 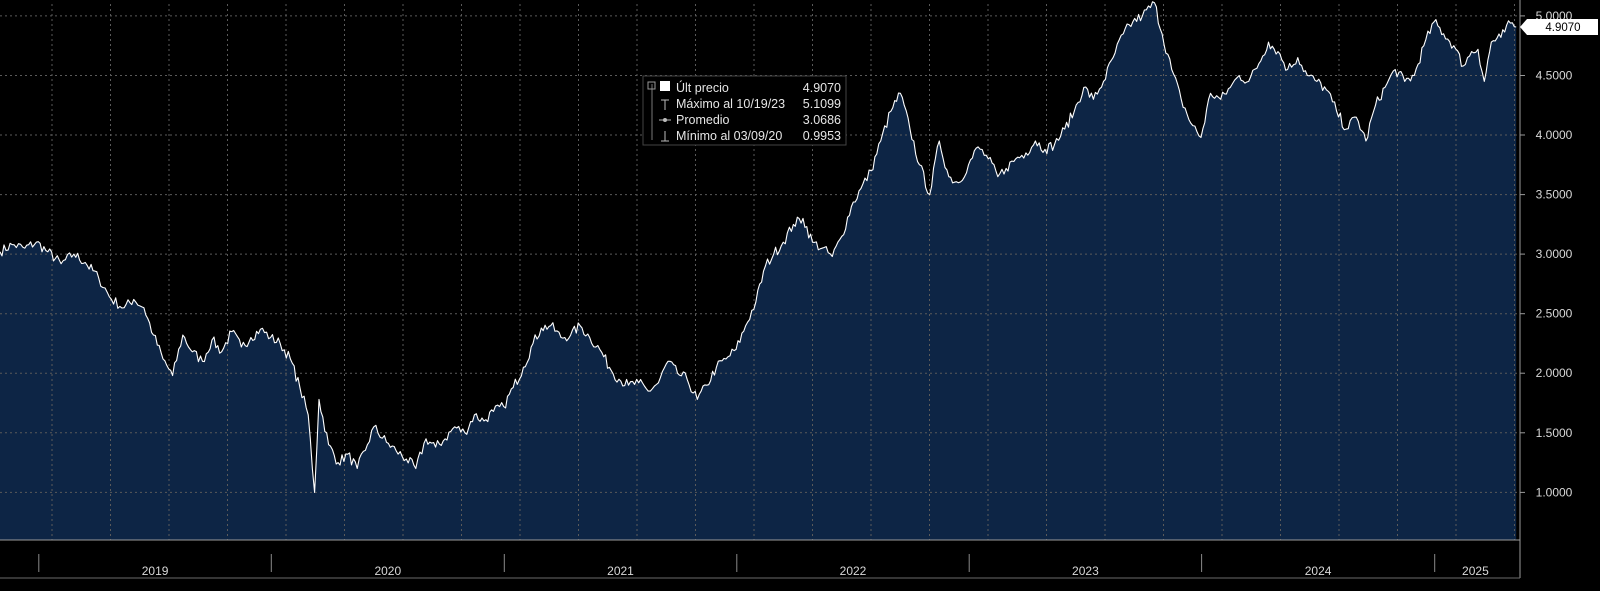 I want to click on x-year-label: 2022, so click(x=853, y=571).